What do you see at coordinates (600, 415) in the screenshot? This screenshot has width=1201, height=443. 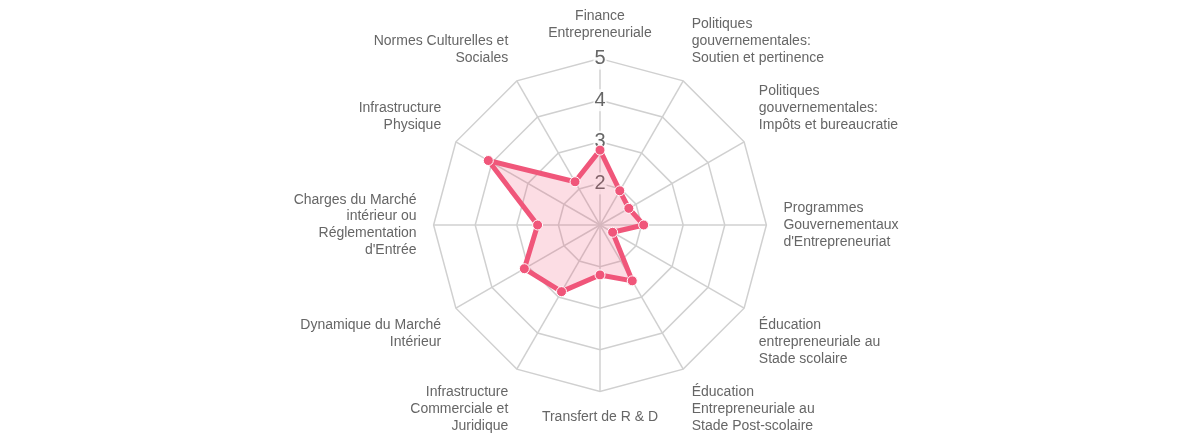 I see `spoke-label: Transfert de R & D` at bounding box center [600, 415].